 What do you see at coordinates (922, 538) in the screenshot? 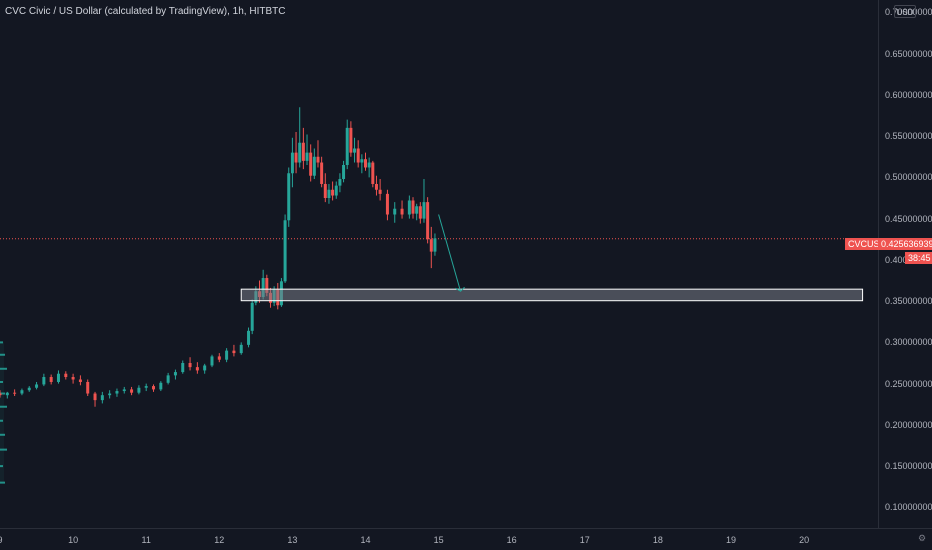
I see `gear-icon: ⚙` at bounding box center [922, 538].